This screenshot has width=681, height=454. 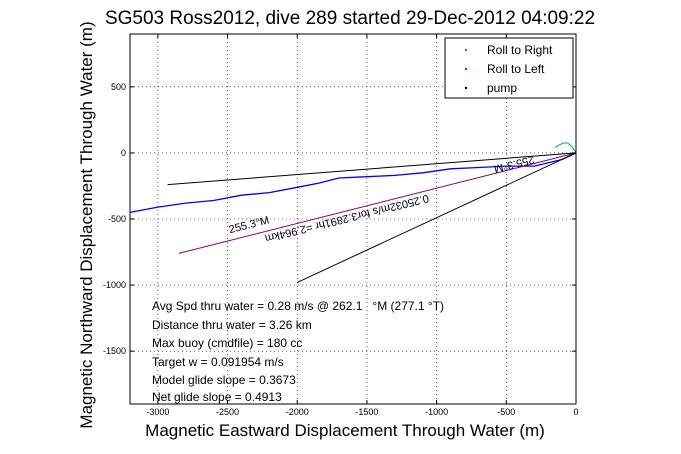 I want to click on x-tick-label: -2000, so click(x=297, y=412).